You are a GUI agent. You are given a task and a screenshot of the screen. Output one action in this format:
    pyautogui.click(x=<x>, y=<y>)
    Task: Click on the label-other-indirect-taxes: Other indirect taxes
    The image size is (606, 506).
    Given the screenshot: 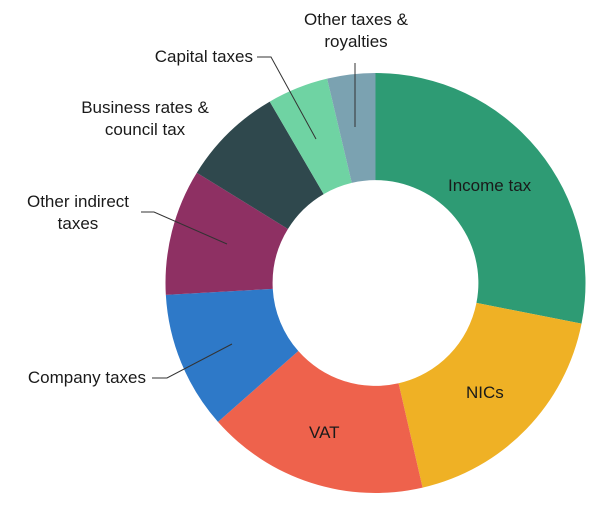 What is the action you would take?
    pyautogui.click(x=78, y=212)
    